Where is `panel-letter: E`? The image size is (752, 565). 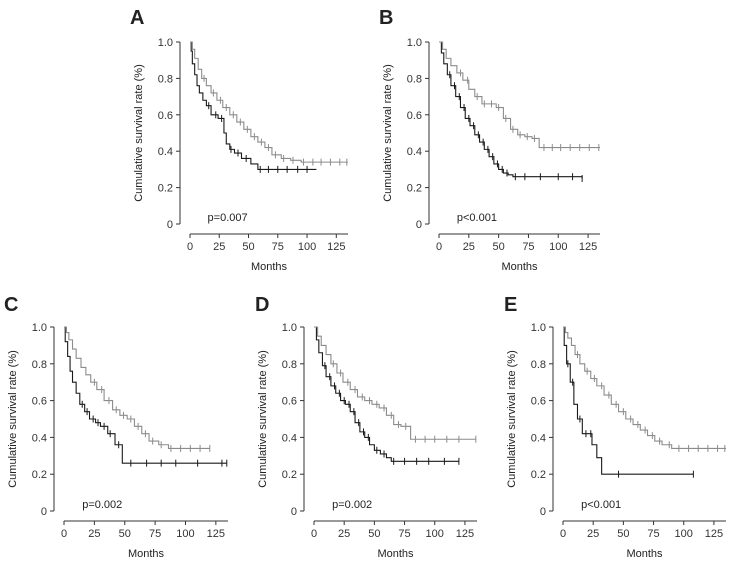 panel-letter: E is located at coordinates (510, 305).